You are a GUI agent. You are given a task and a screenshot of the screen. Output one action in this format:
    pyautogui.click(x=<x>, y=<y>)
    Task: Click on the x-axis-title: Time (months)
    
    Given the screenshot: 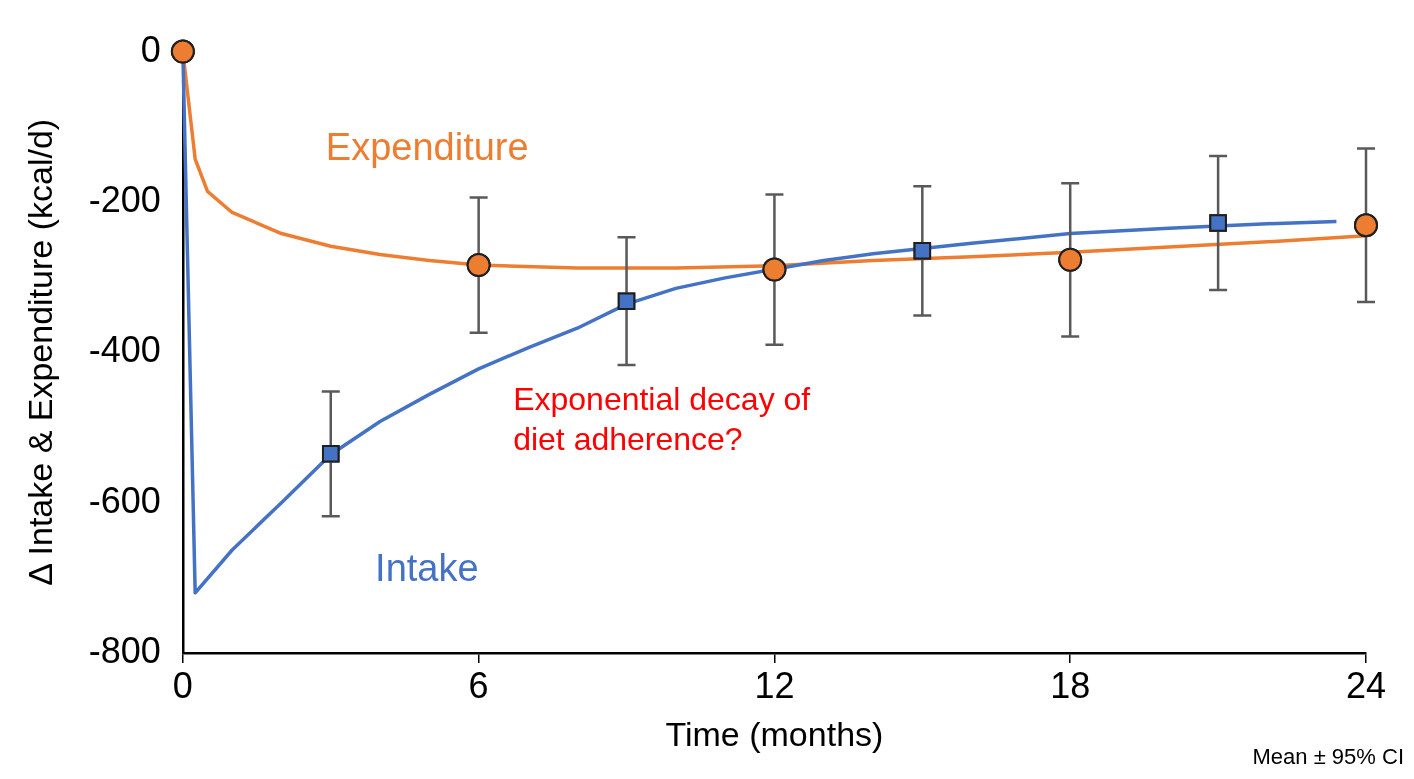 What is the action you would take?
    pyautogui.click(x=774, y=733)
    